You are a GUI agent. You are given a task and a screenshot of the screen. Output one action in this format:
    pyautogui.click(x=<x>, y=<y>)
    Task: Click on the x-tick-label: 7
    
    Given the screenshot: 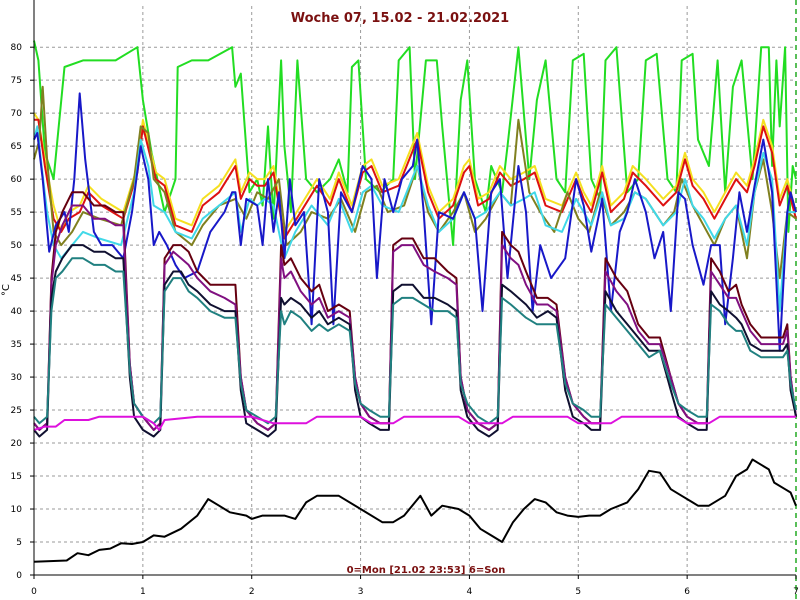 What is the action you would take?
    pyautogui.click(x=796, y=592)
    